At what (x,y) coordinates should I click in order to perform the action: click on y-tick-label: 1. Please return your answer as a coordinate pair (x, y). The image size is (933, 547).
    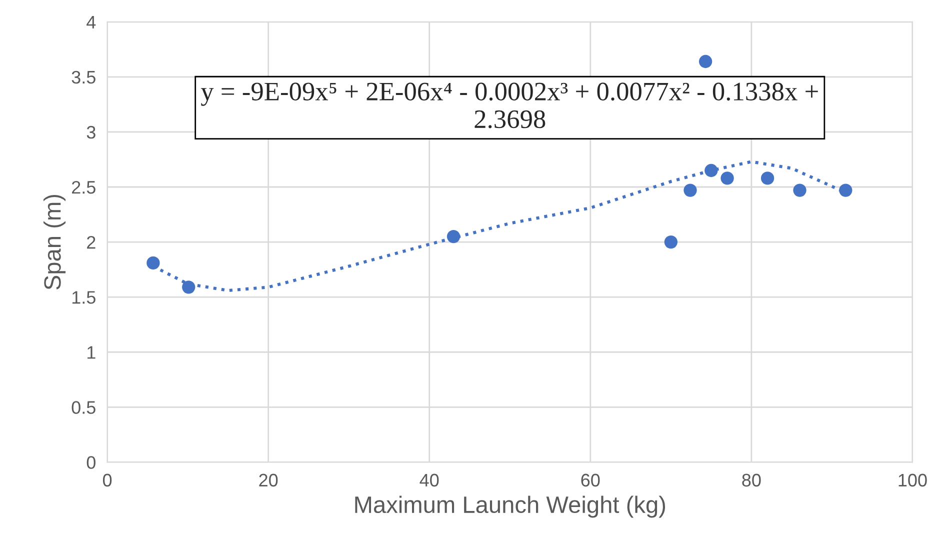
    Looking at the image, I should click on (92, 352).